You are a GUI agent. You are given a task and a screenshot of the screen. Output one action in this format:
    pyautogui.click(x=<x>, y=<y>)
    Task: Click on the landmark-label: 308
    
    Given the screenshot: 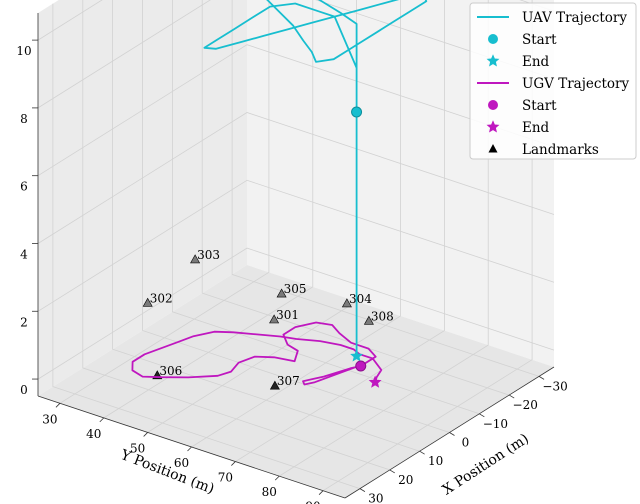 What is the action you would take?
    pyautogui.click(x=382, y=316)
    